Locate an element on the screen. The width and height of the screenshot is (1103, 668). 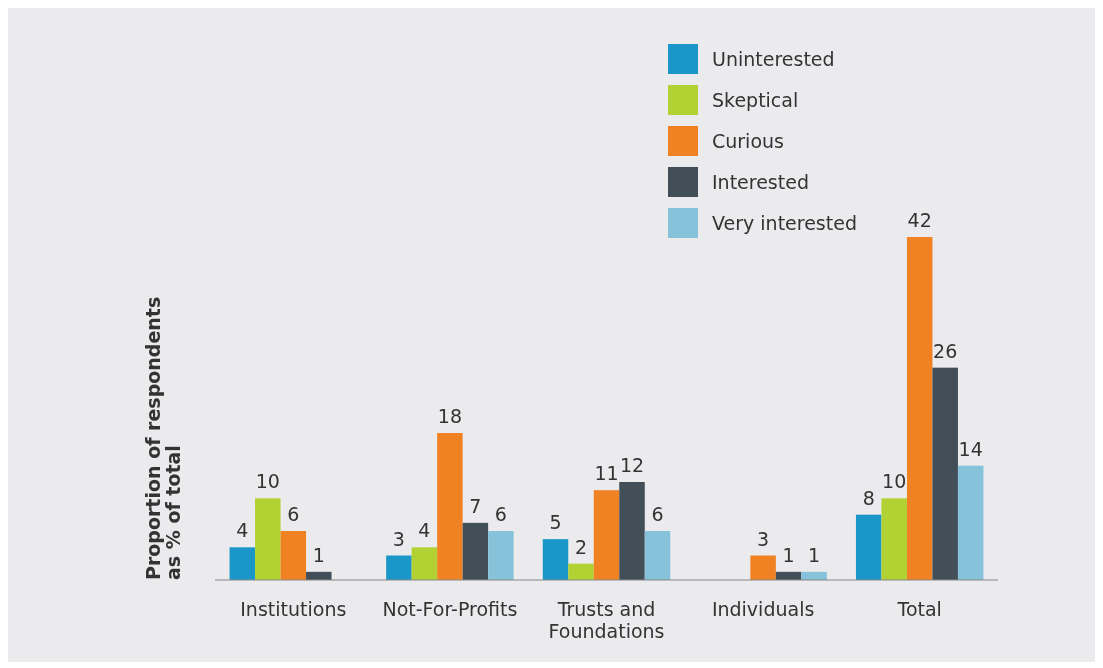
legend-label: Skeptical is located at coordinates (755, 100).